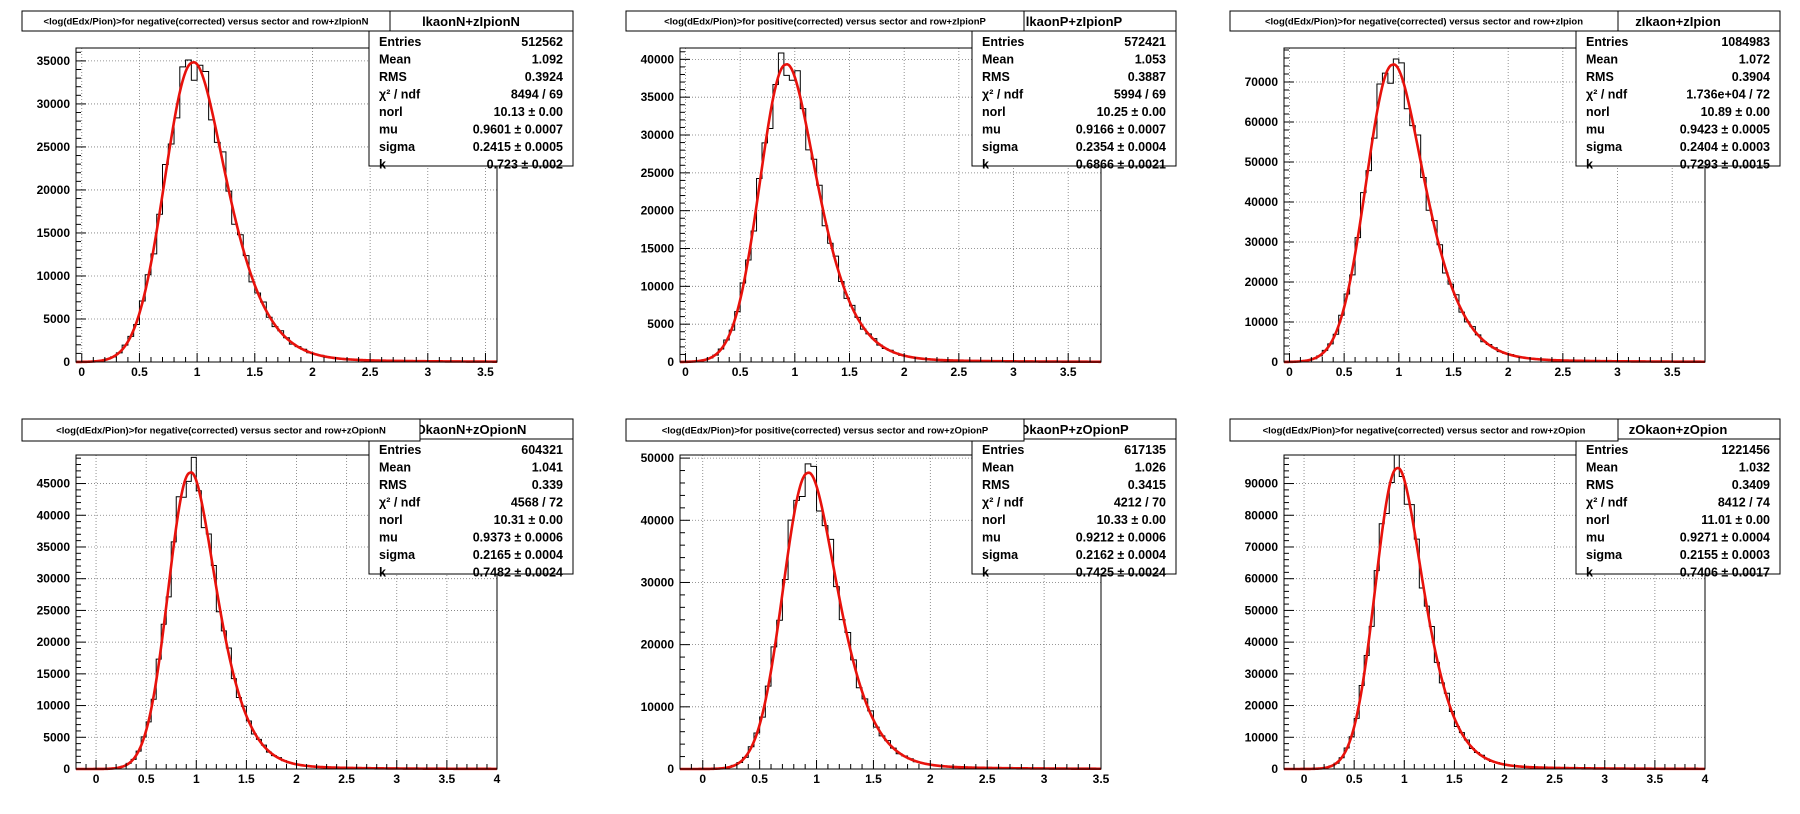  I want to click on y-tick-label: 90000, so click(1262, 484).